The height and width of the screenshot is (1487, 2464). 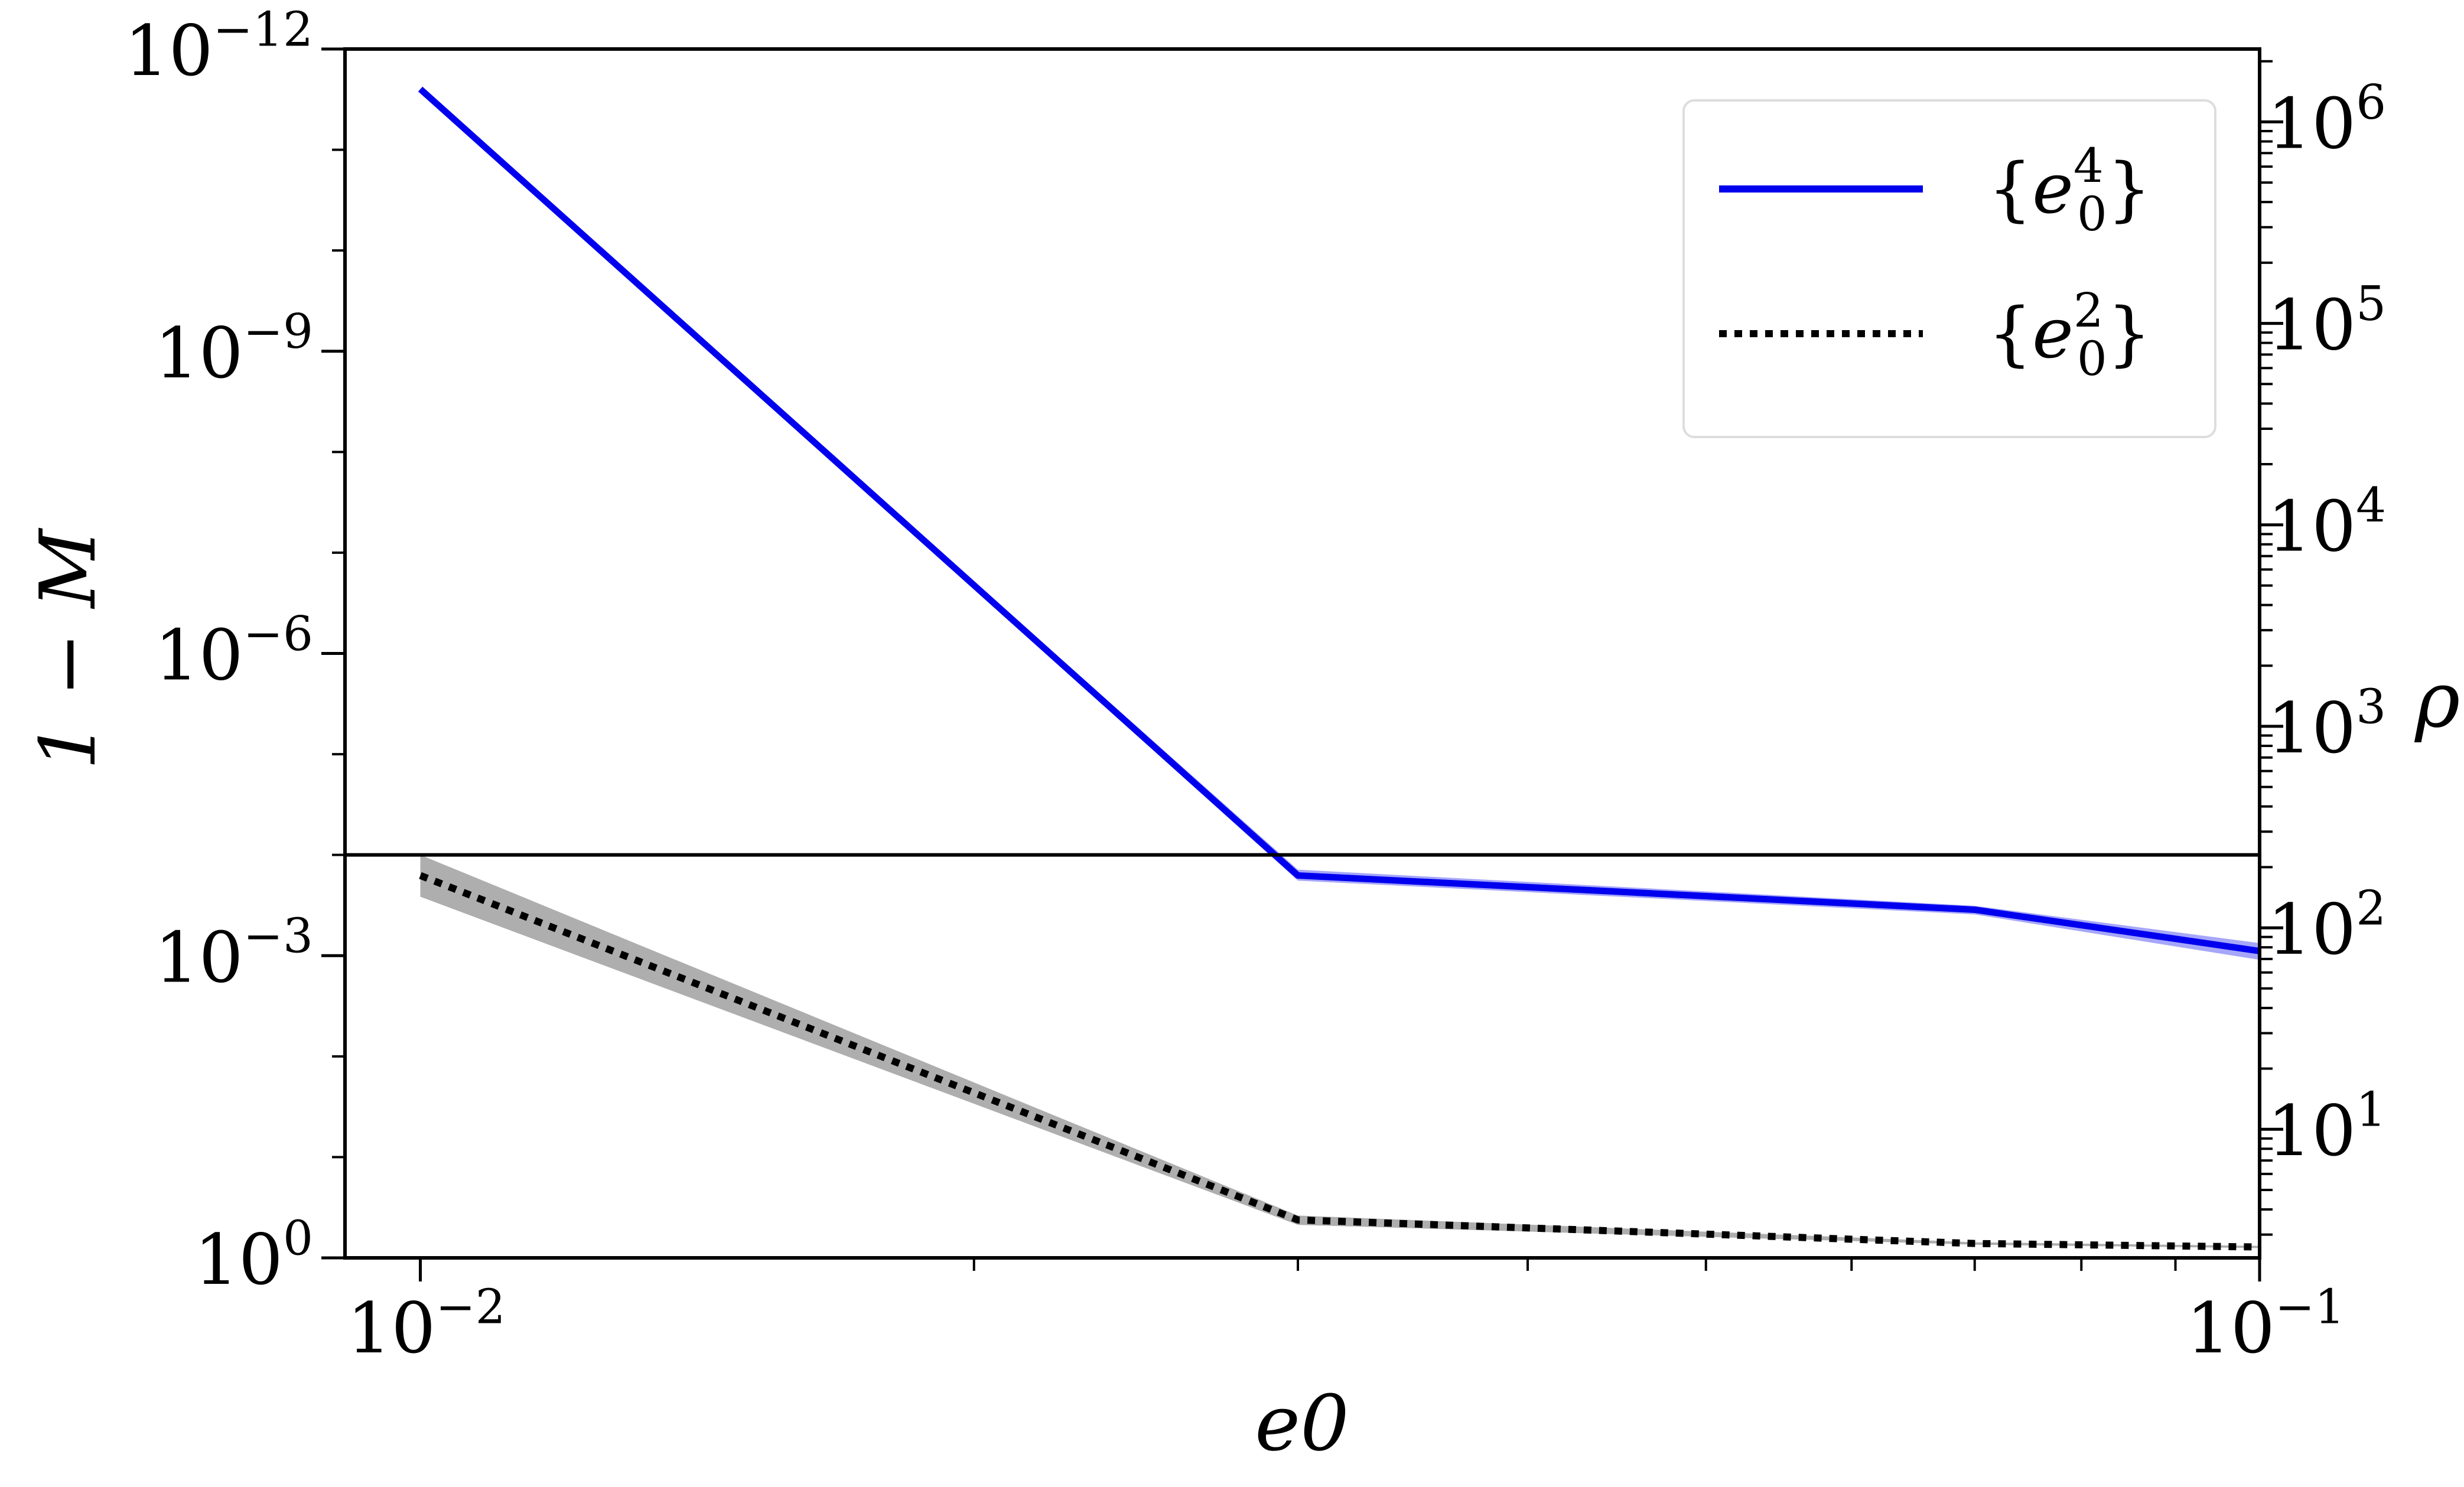 What do you see at coordinates (2265, 1324) in the screenshot?
I see `x-tick-label-1: 10⁻¹` at bounding box center [2265, 1324].